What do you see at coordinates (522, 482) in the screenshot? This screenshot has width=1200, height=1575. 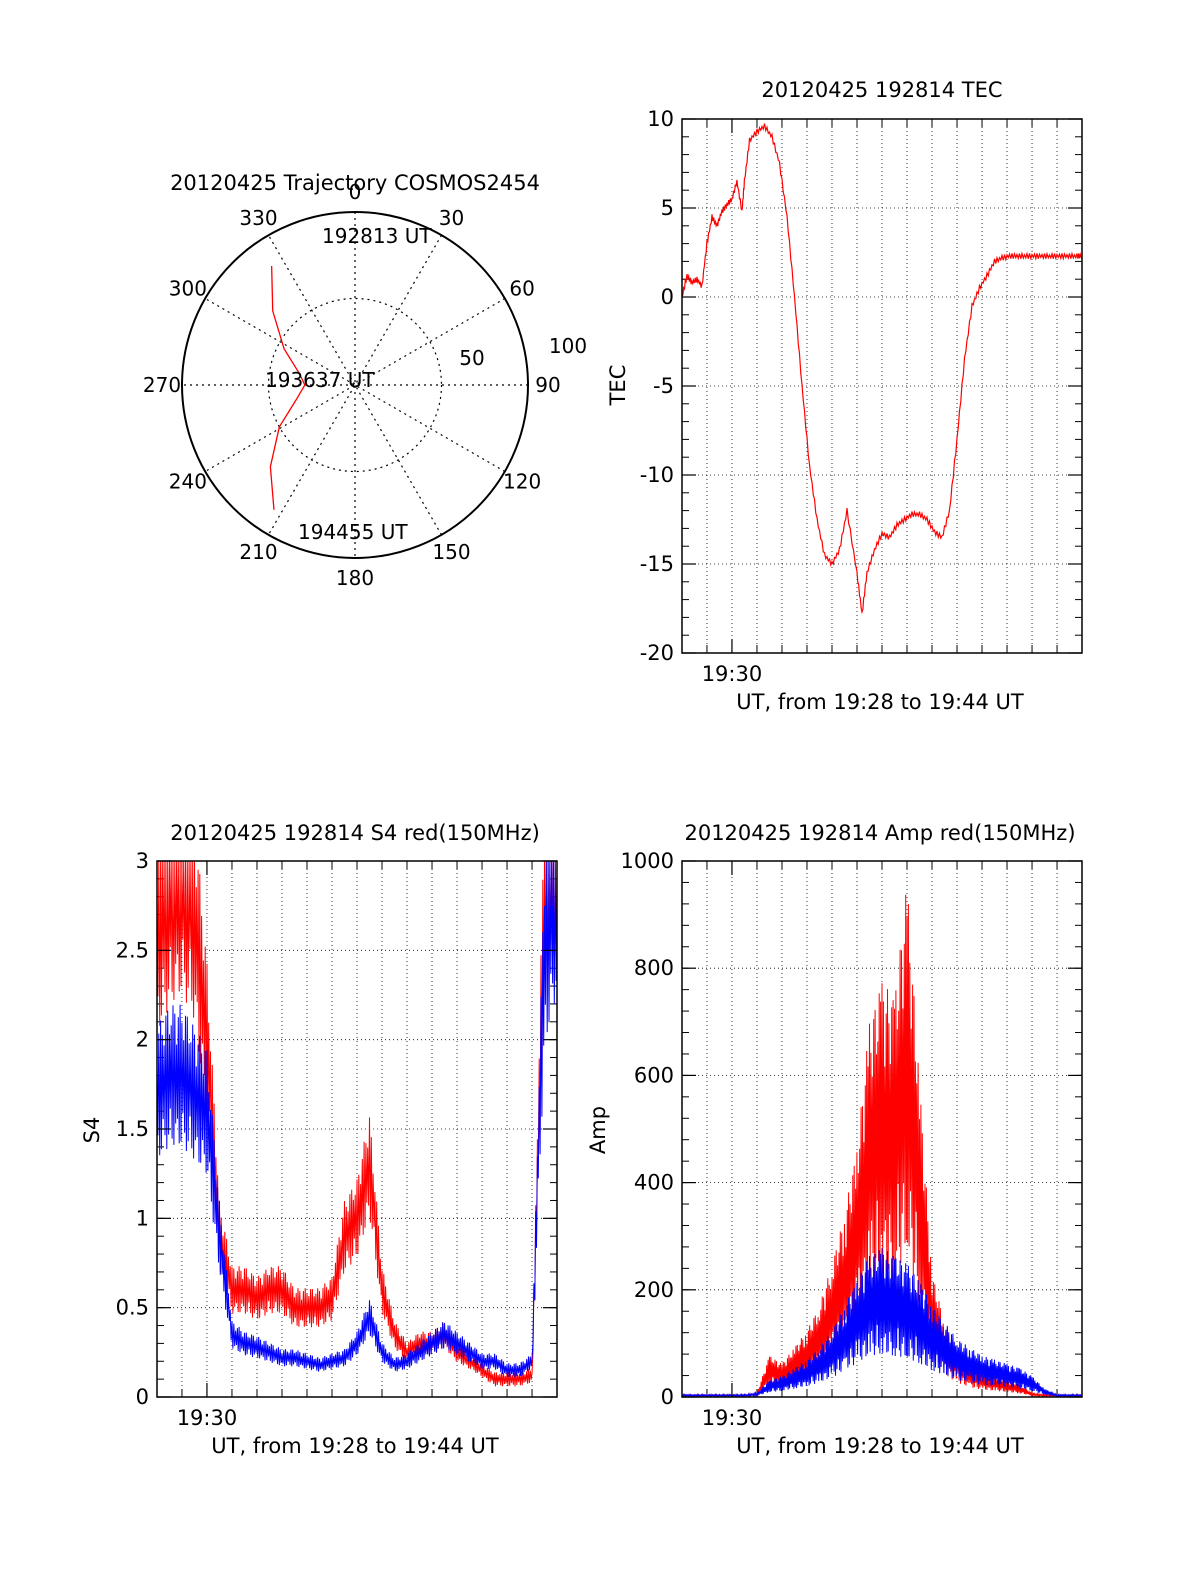 I see `azimuth-label: 120` at bounding box center [522, 482].